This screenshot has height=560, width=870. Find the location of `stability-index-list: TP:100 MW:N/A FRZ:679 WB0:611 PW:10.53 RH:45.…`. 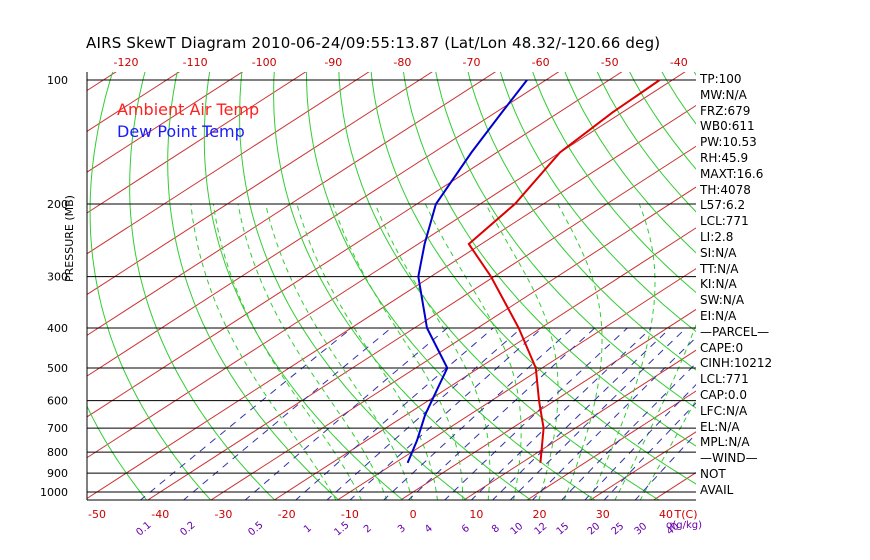

stability-index-list: TP:100 MW:N/A FRZ:679 WB0:611 PW:10.53 RH:45.… is located at coordinates (736, 285).